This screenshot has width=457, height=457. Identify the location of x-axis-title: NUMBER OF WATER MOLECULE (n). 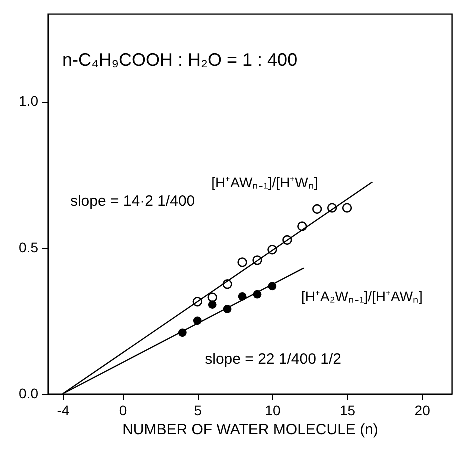
(250, 430).